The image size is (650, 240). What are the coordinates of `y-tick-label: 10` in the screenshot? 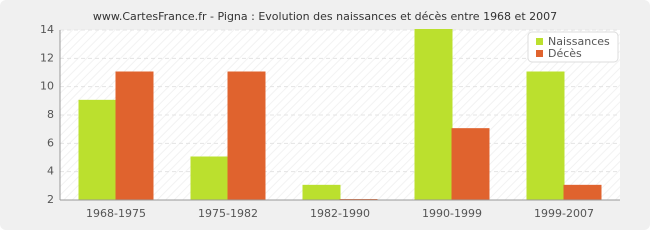 It's located at (47, 86).